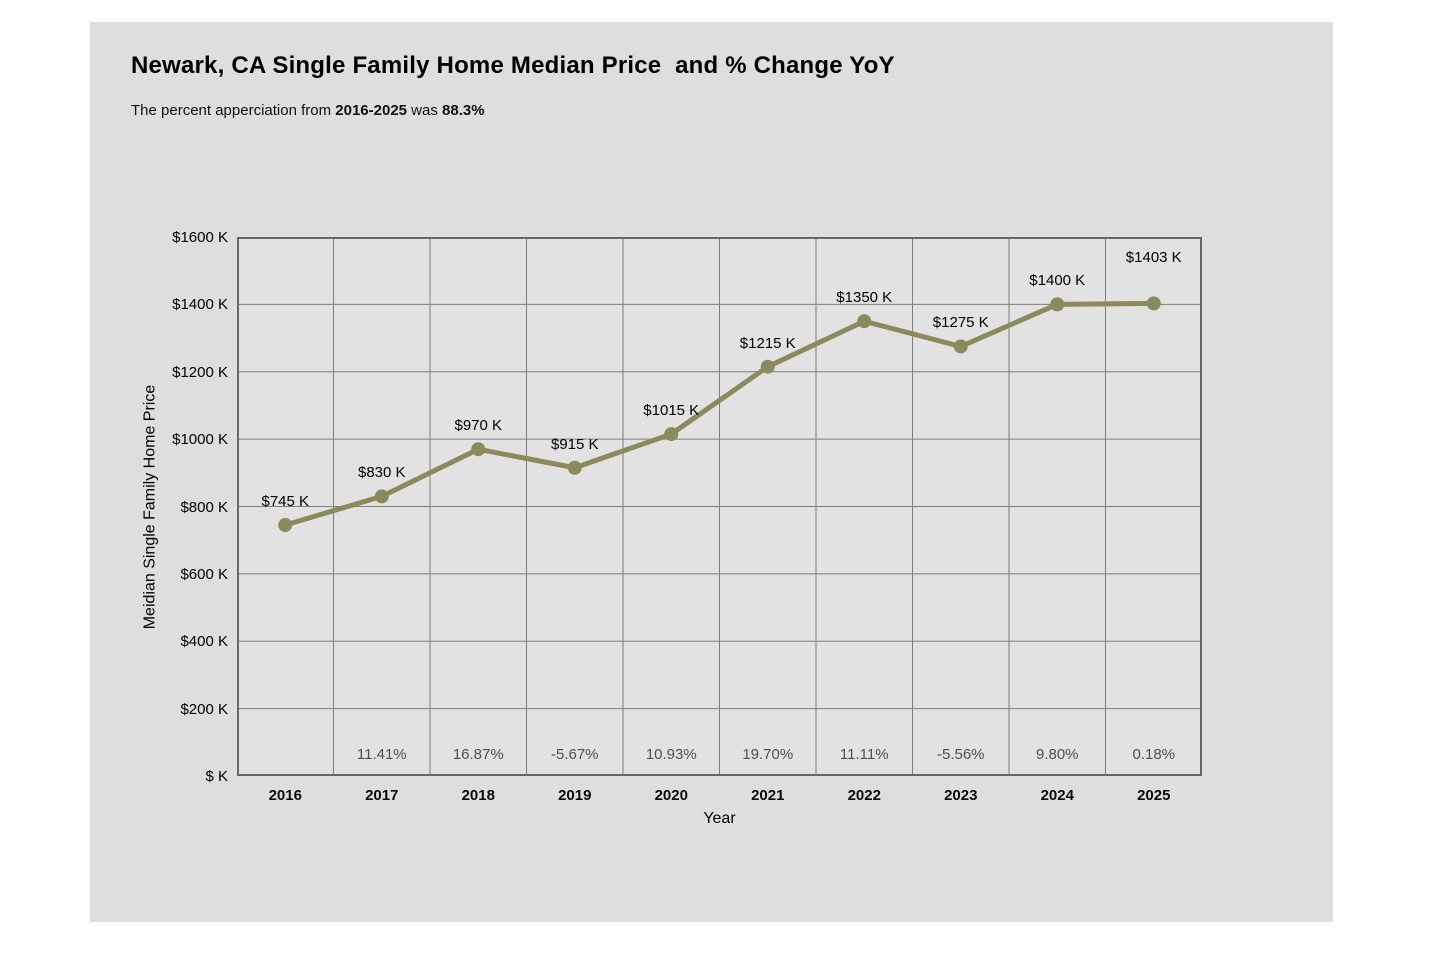  Describe the element at coordinates (767, 366) in the screenshot. I see `data-point-marker-2021` at that location.